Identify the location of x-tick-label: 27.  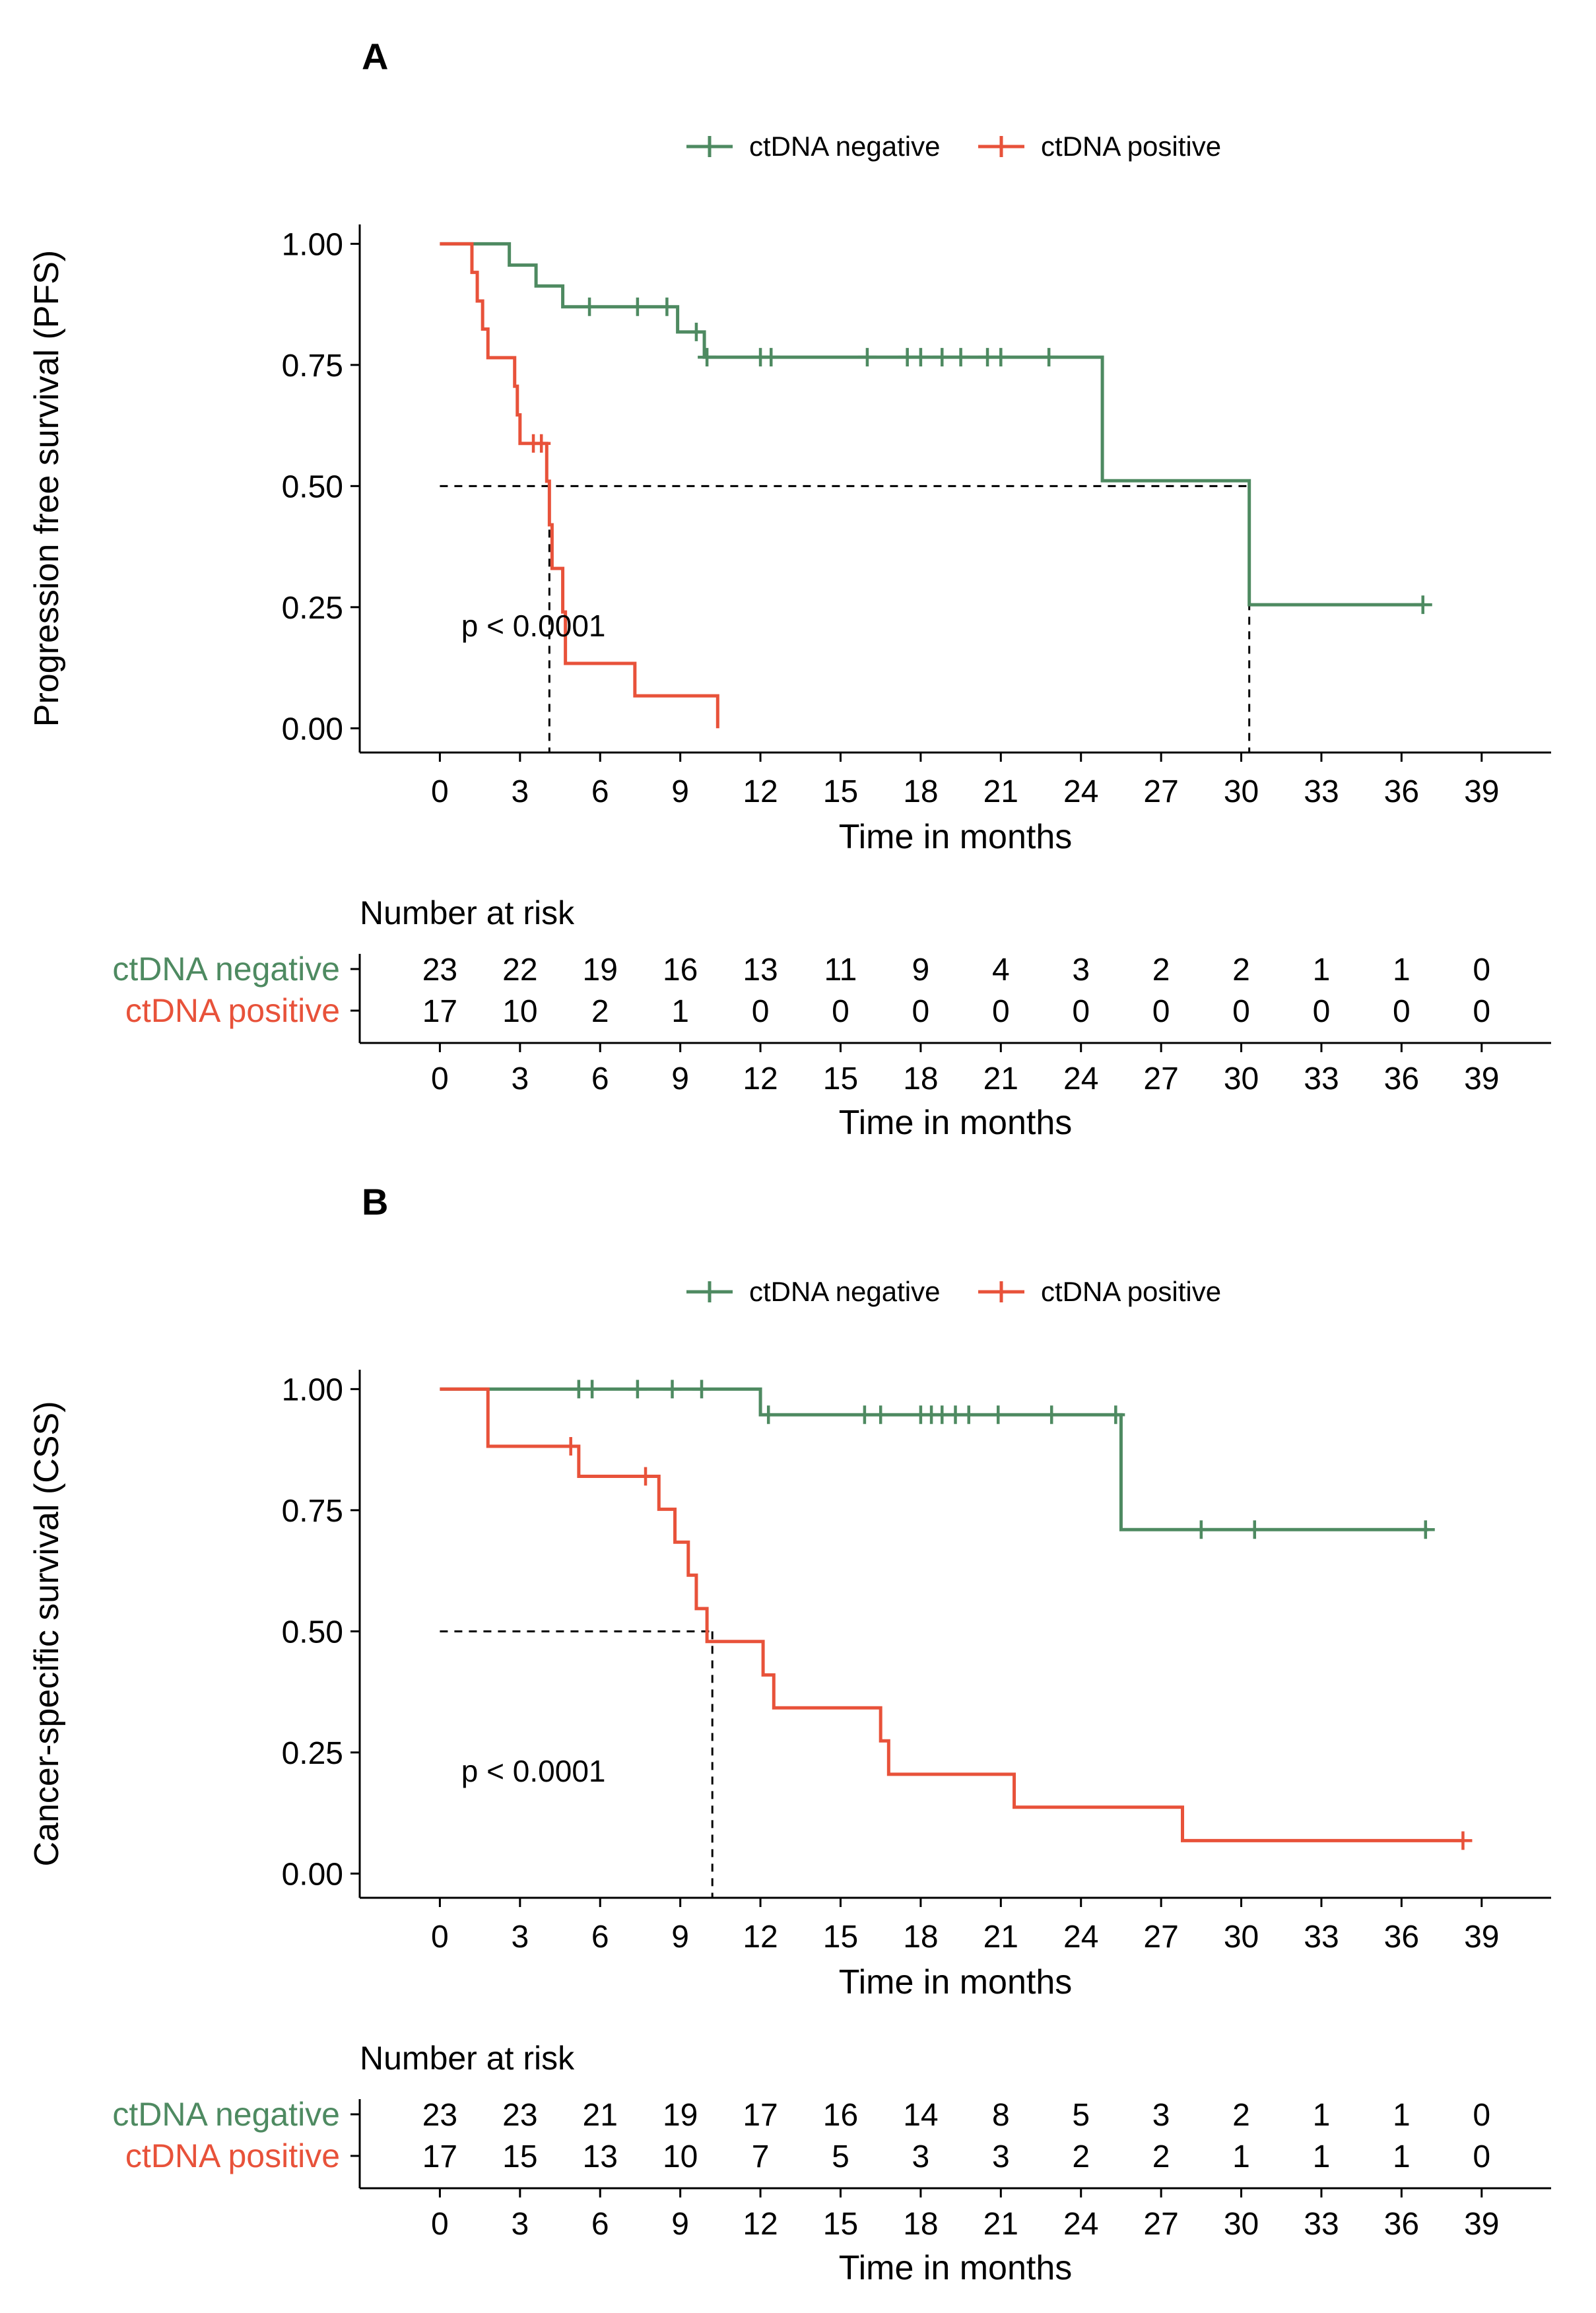
(1160, 1937).